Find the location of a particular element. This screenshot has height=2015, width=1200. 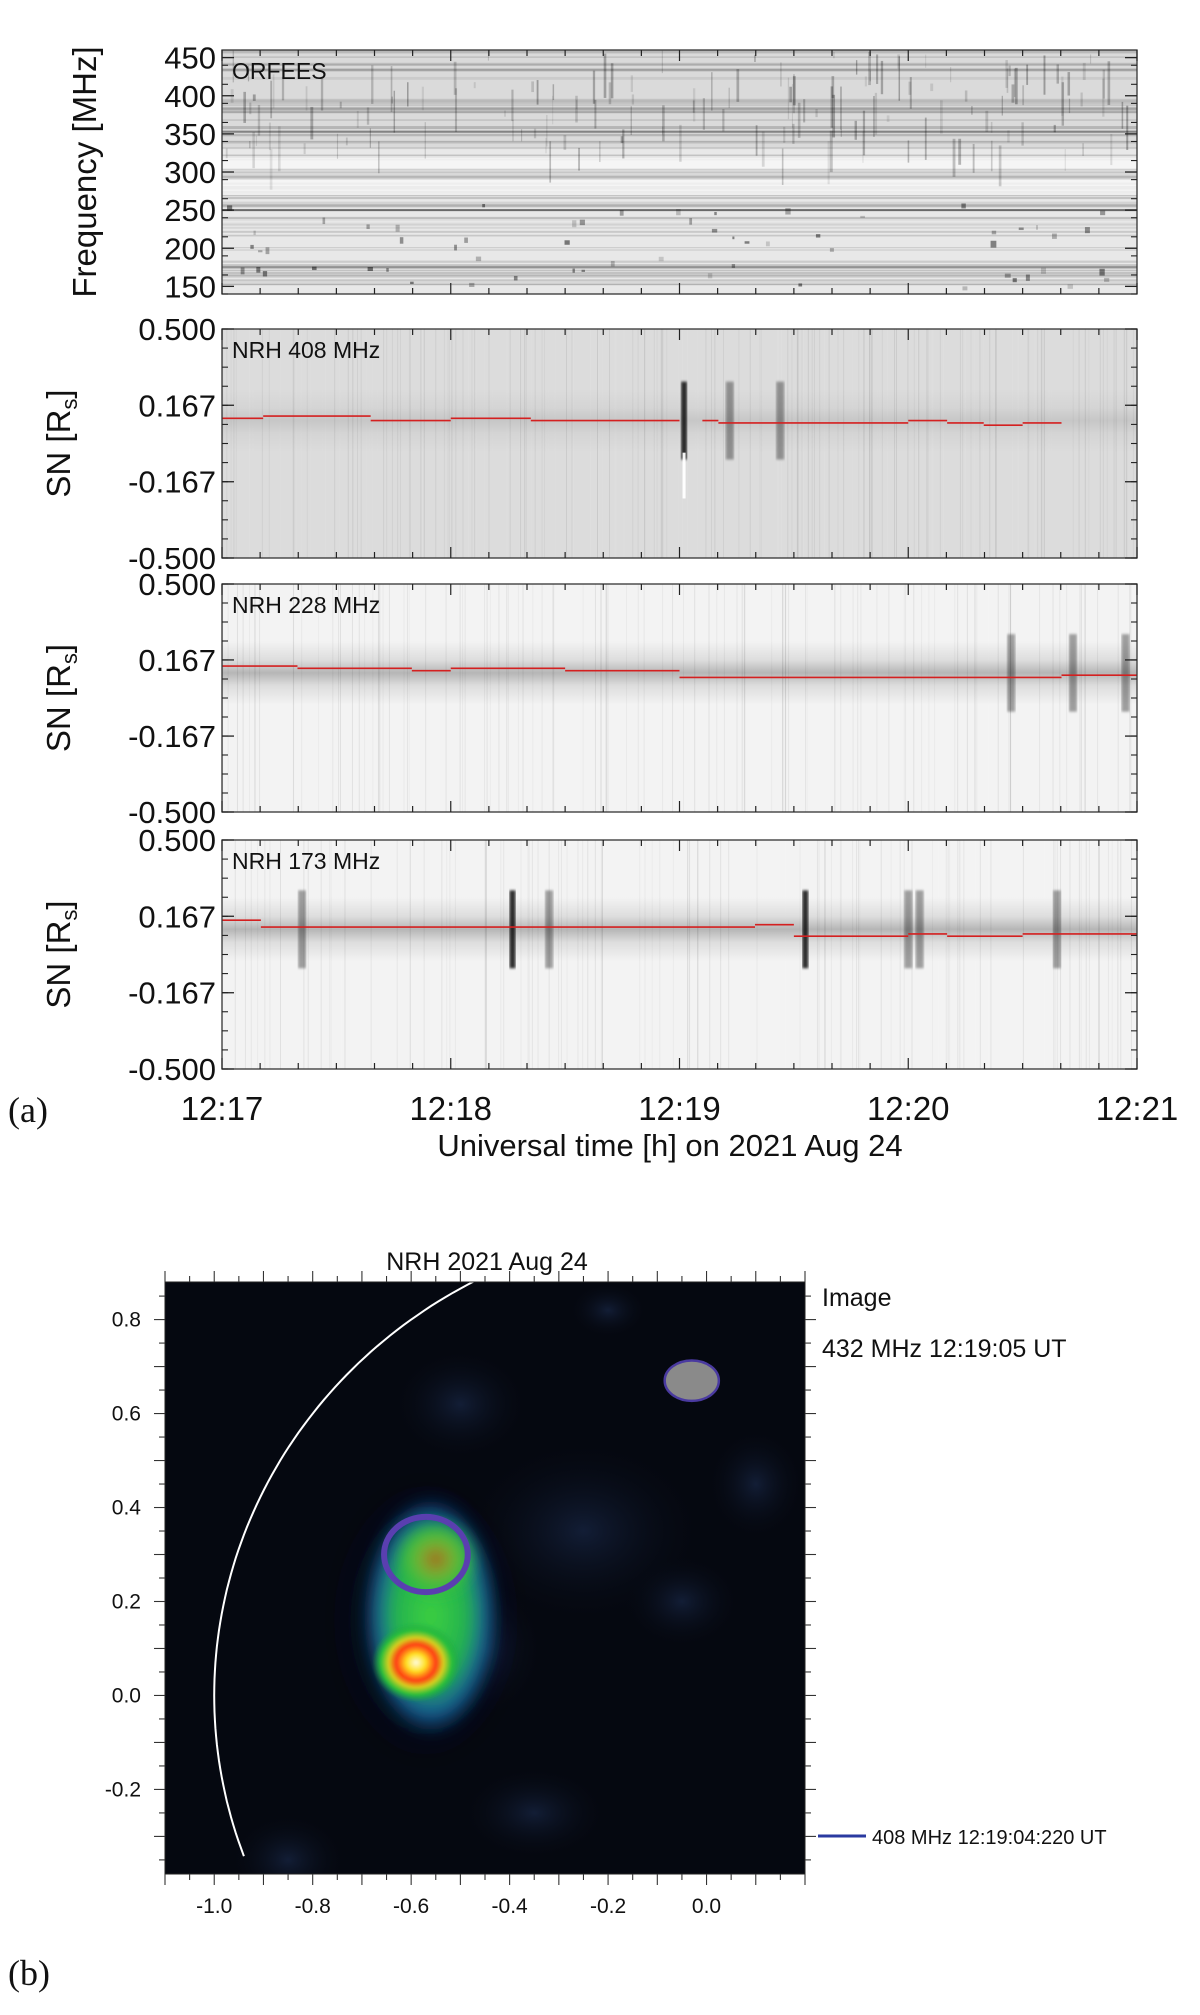

time-axis: 12:17 12:18 12:19 12:20 12:21 is located at coordinates (680, 1108).